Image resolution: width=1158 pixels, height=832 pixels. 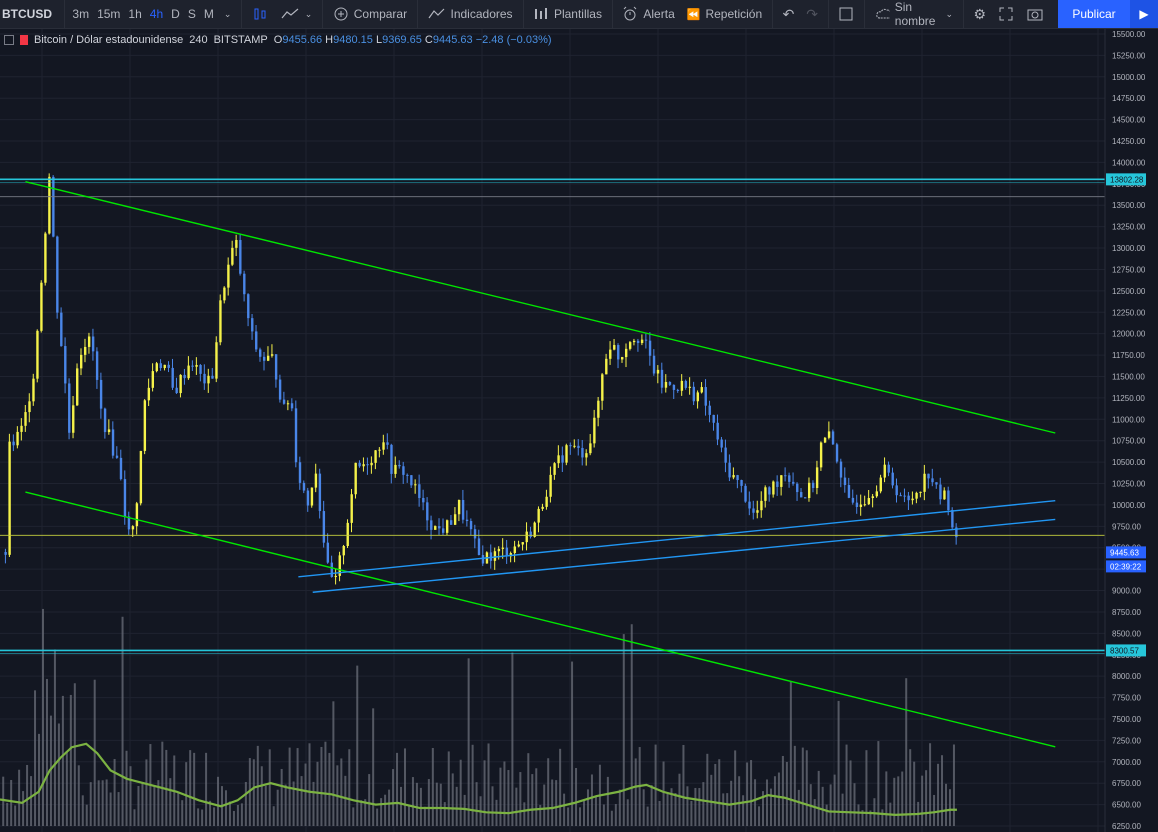 What do you see at coordinates (914, 14) in the screenshot?
I see `layout-menu: Sin nombre ⌄` at bounding box center [914, 14].